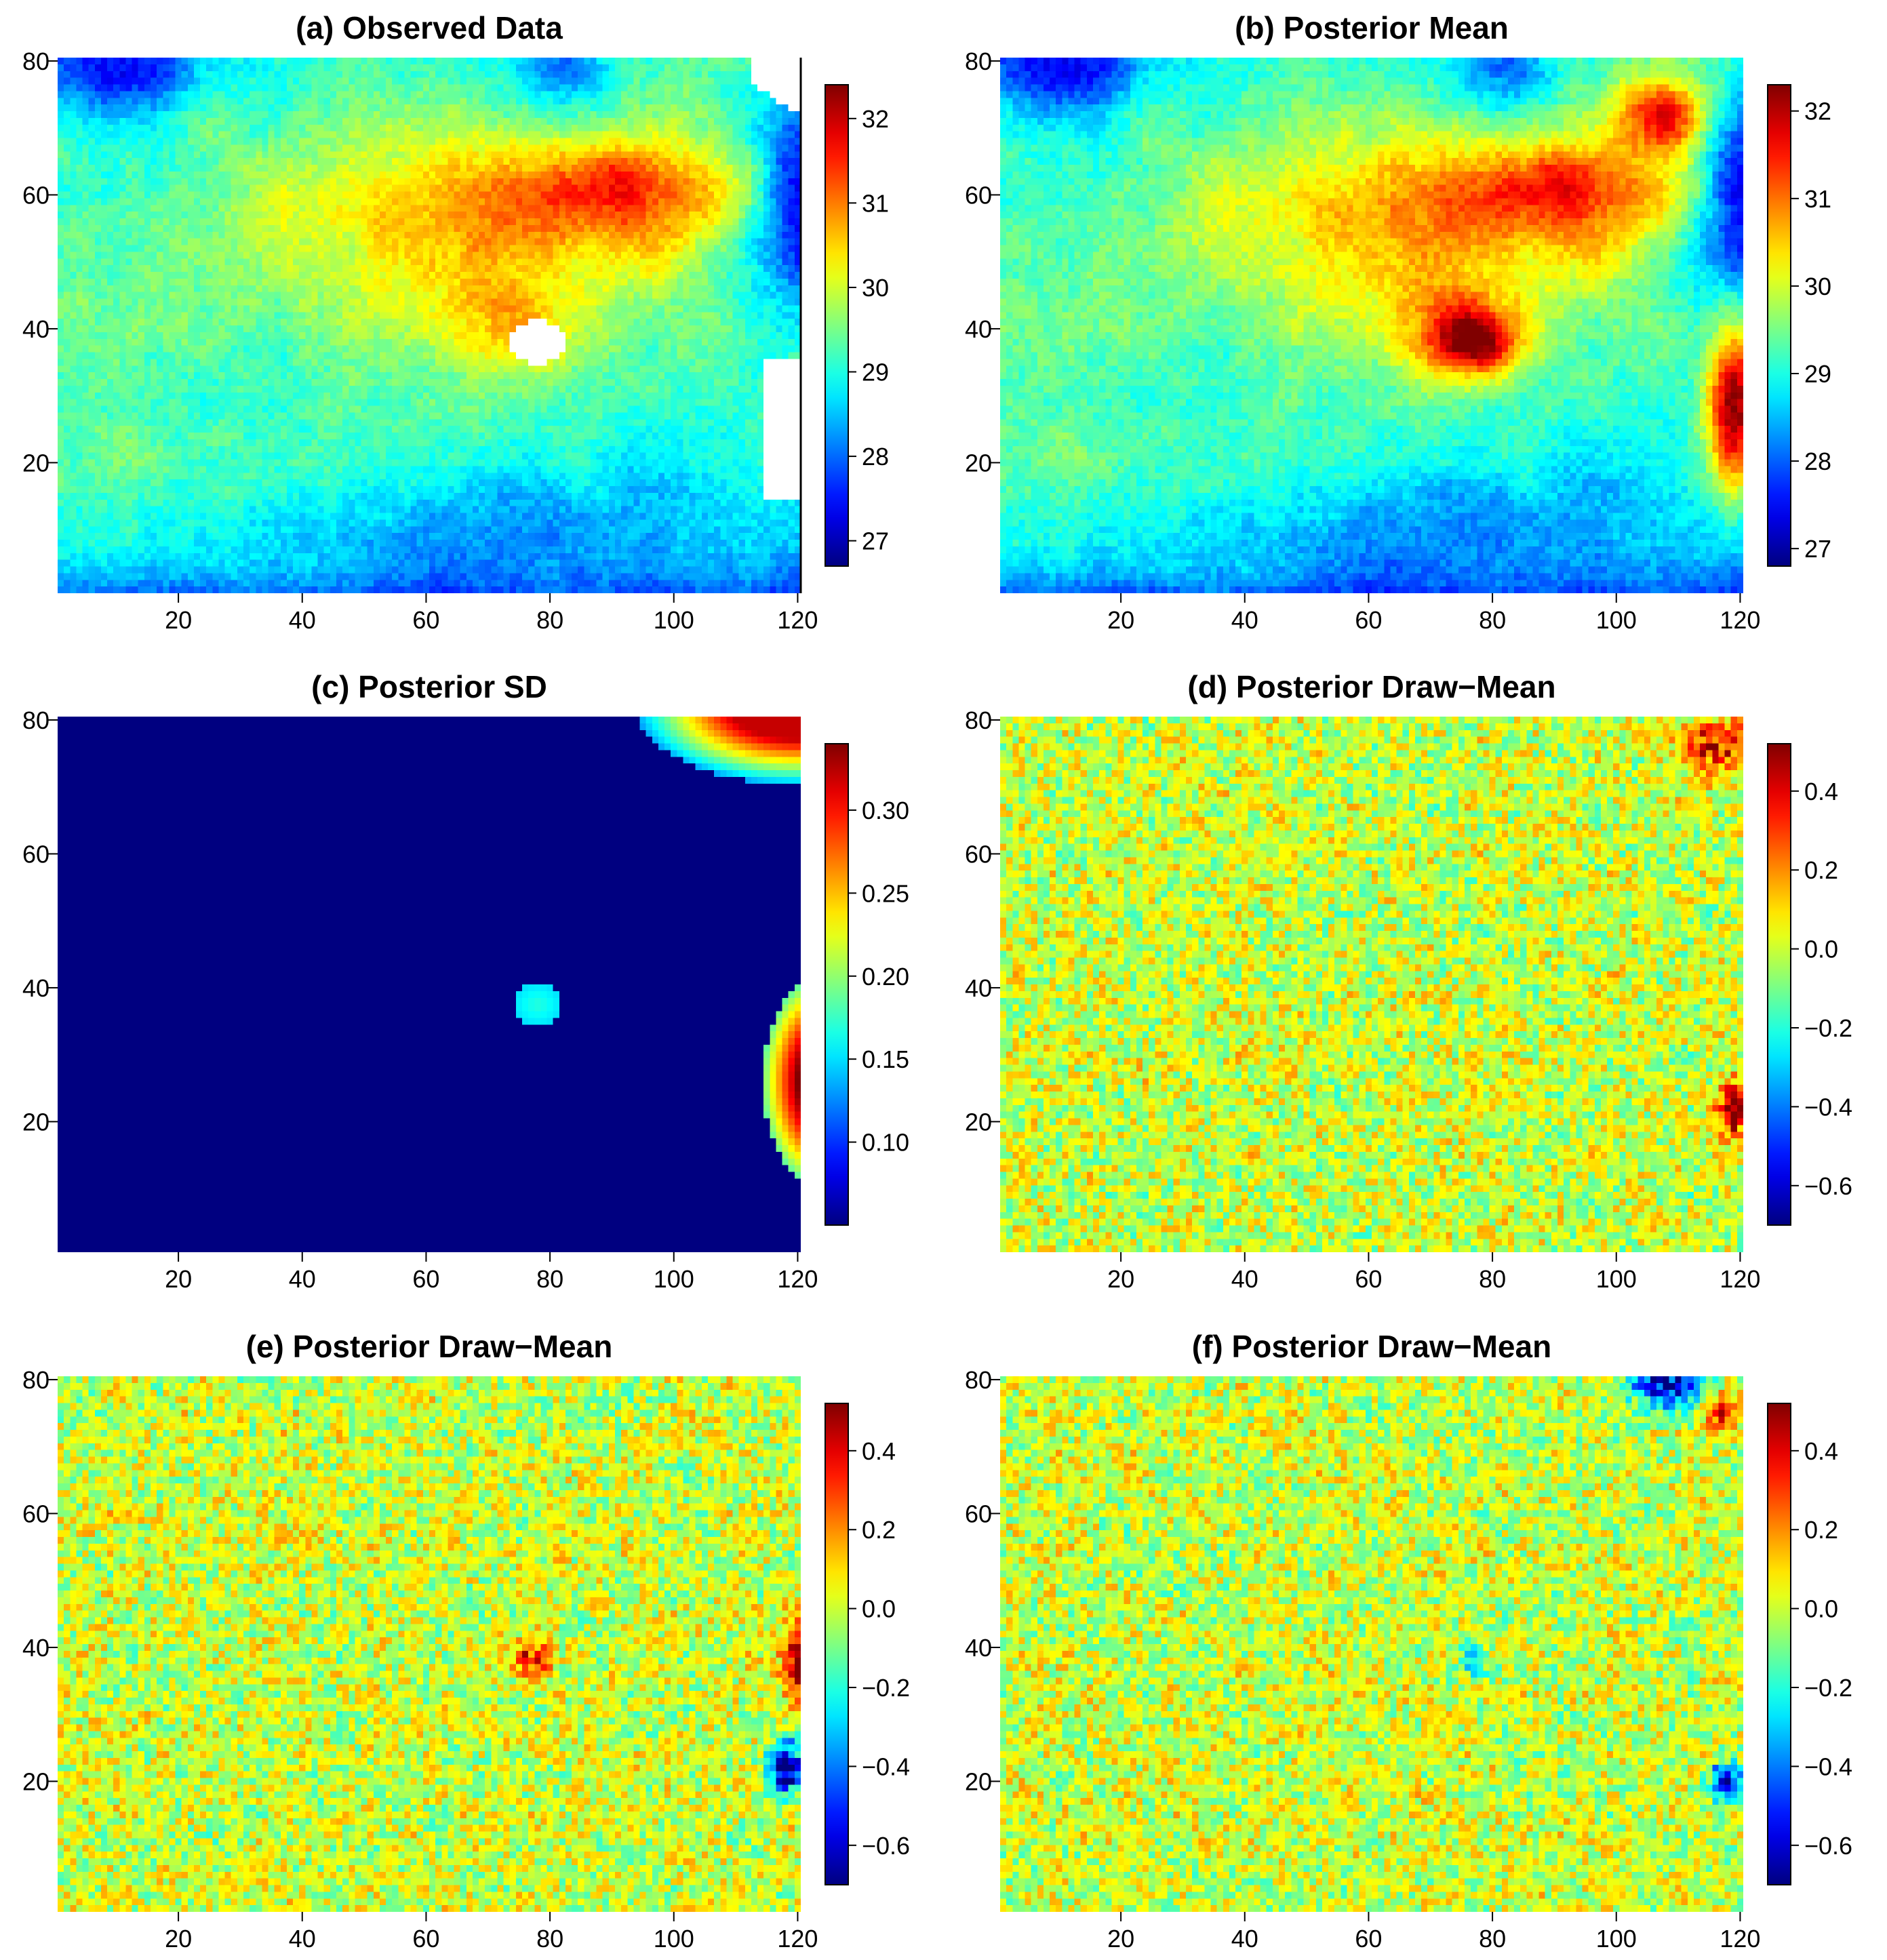 The width and height of the screenshot is (1887, 1960). Describe the element at coordinates (885, 977) in the screenshot. I see `colorbar-tick-label: 0.20` at that location.